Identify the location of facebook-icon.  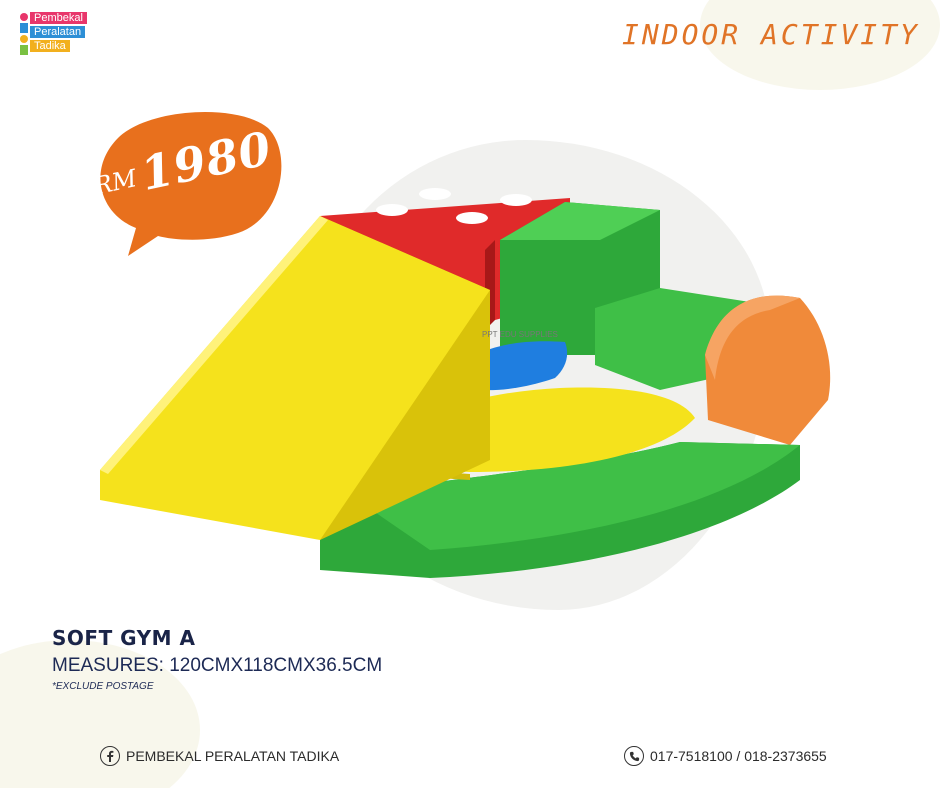
(110, 756).